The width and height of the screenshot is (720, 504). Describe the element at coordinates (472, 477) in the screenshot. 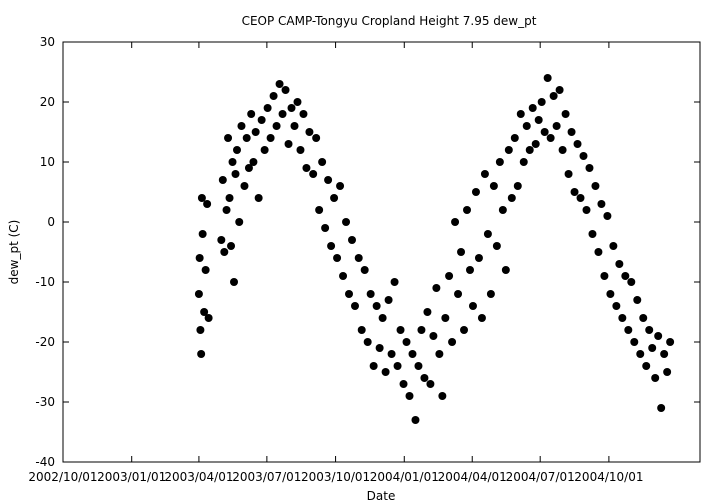

I see `x-tick-label: 2004/04/01` at that location.